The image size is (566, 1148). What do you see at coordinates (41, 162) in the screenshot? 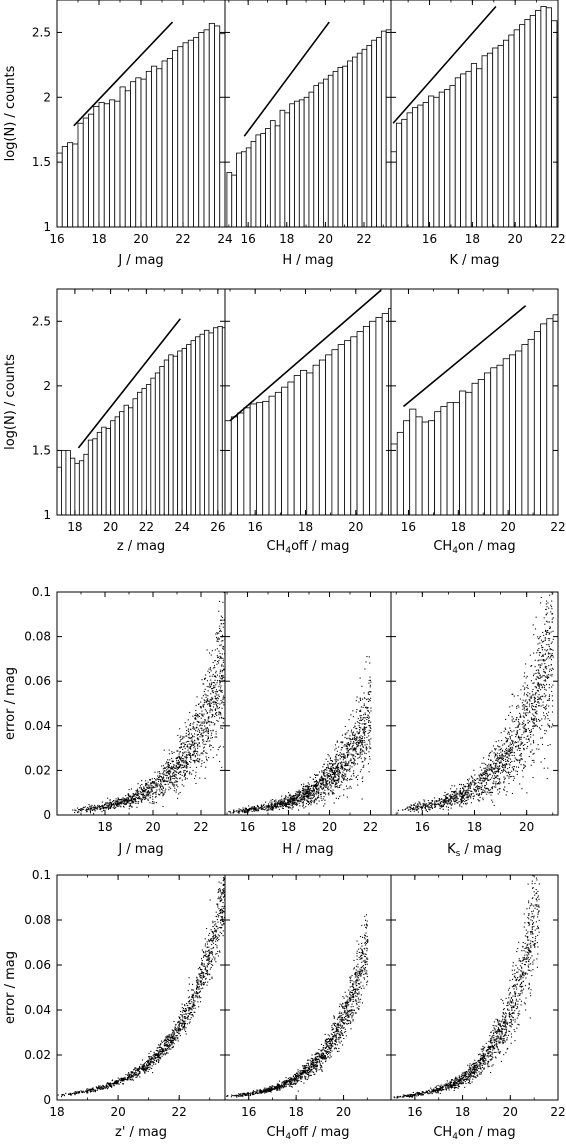
I see `y-tick-label: 1.5` at bounding box center [41, 162].